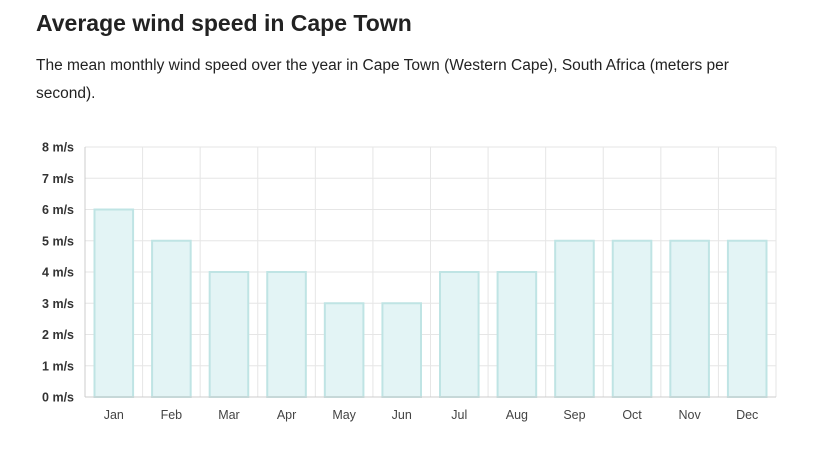 The height and width of the screenshot is (455, 817). I want to click on bar-feb, so click(171, 318).